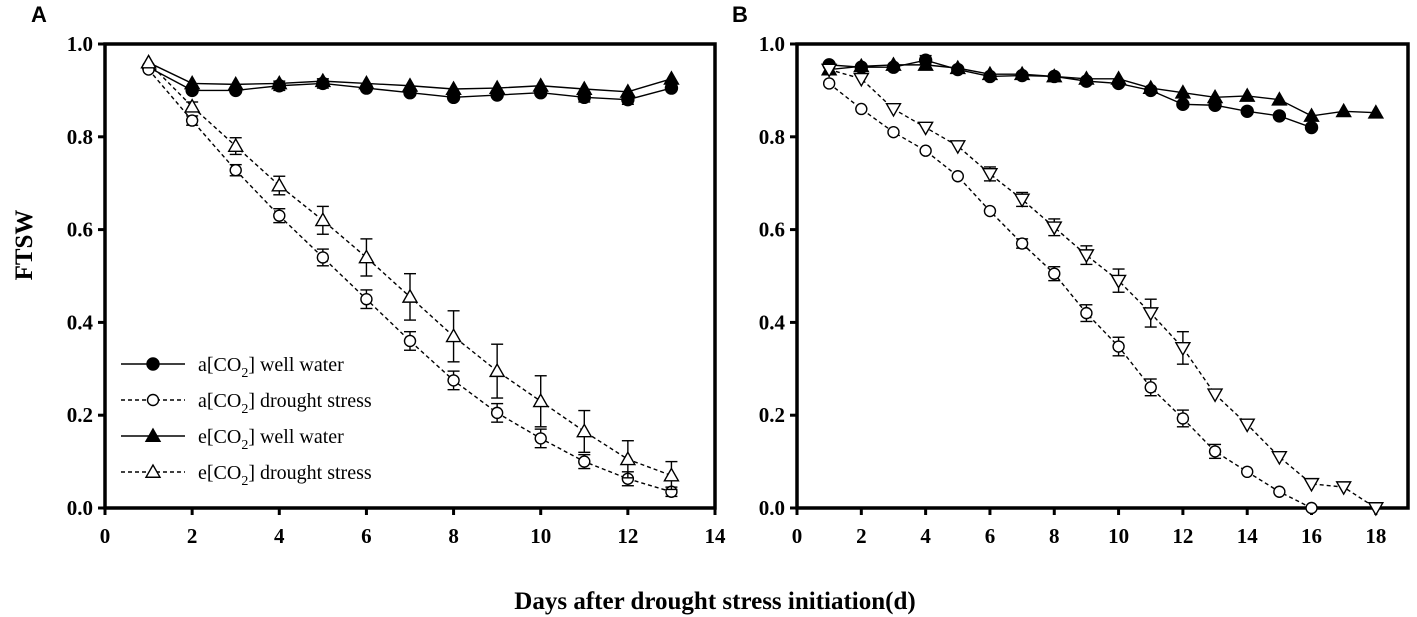 This screenshot has width=1417, height=617. Describe the element at coordinates (772, 230) in the screenshot. I see `y-tick-label-b: 0.6` at that location.